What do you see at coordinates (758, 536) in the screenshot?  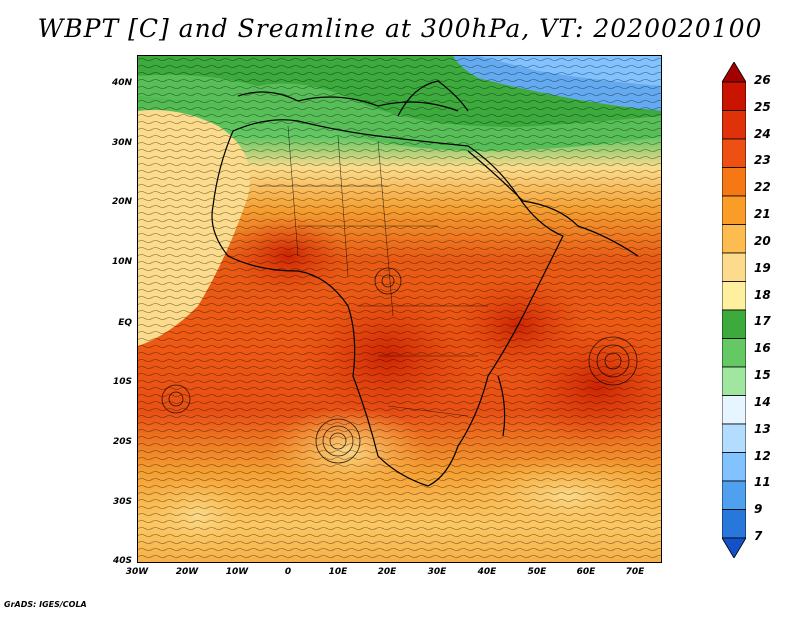 I see `colorbar-label: 7` at bounding box center [758, 536].